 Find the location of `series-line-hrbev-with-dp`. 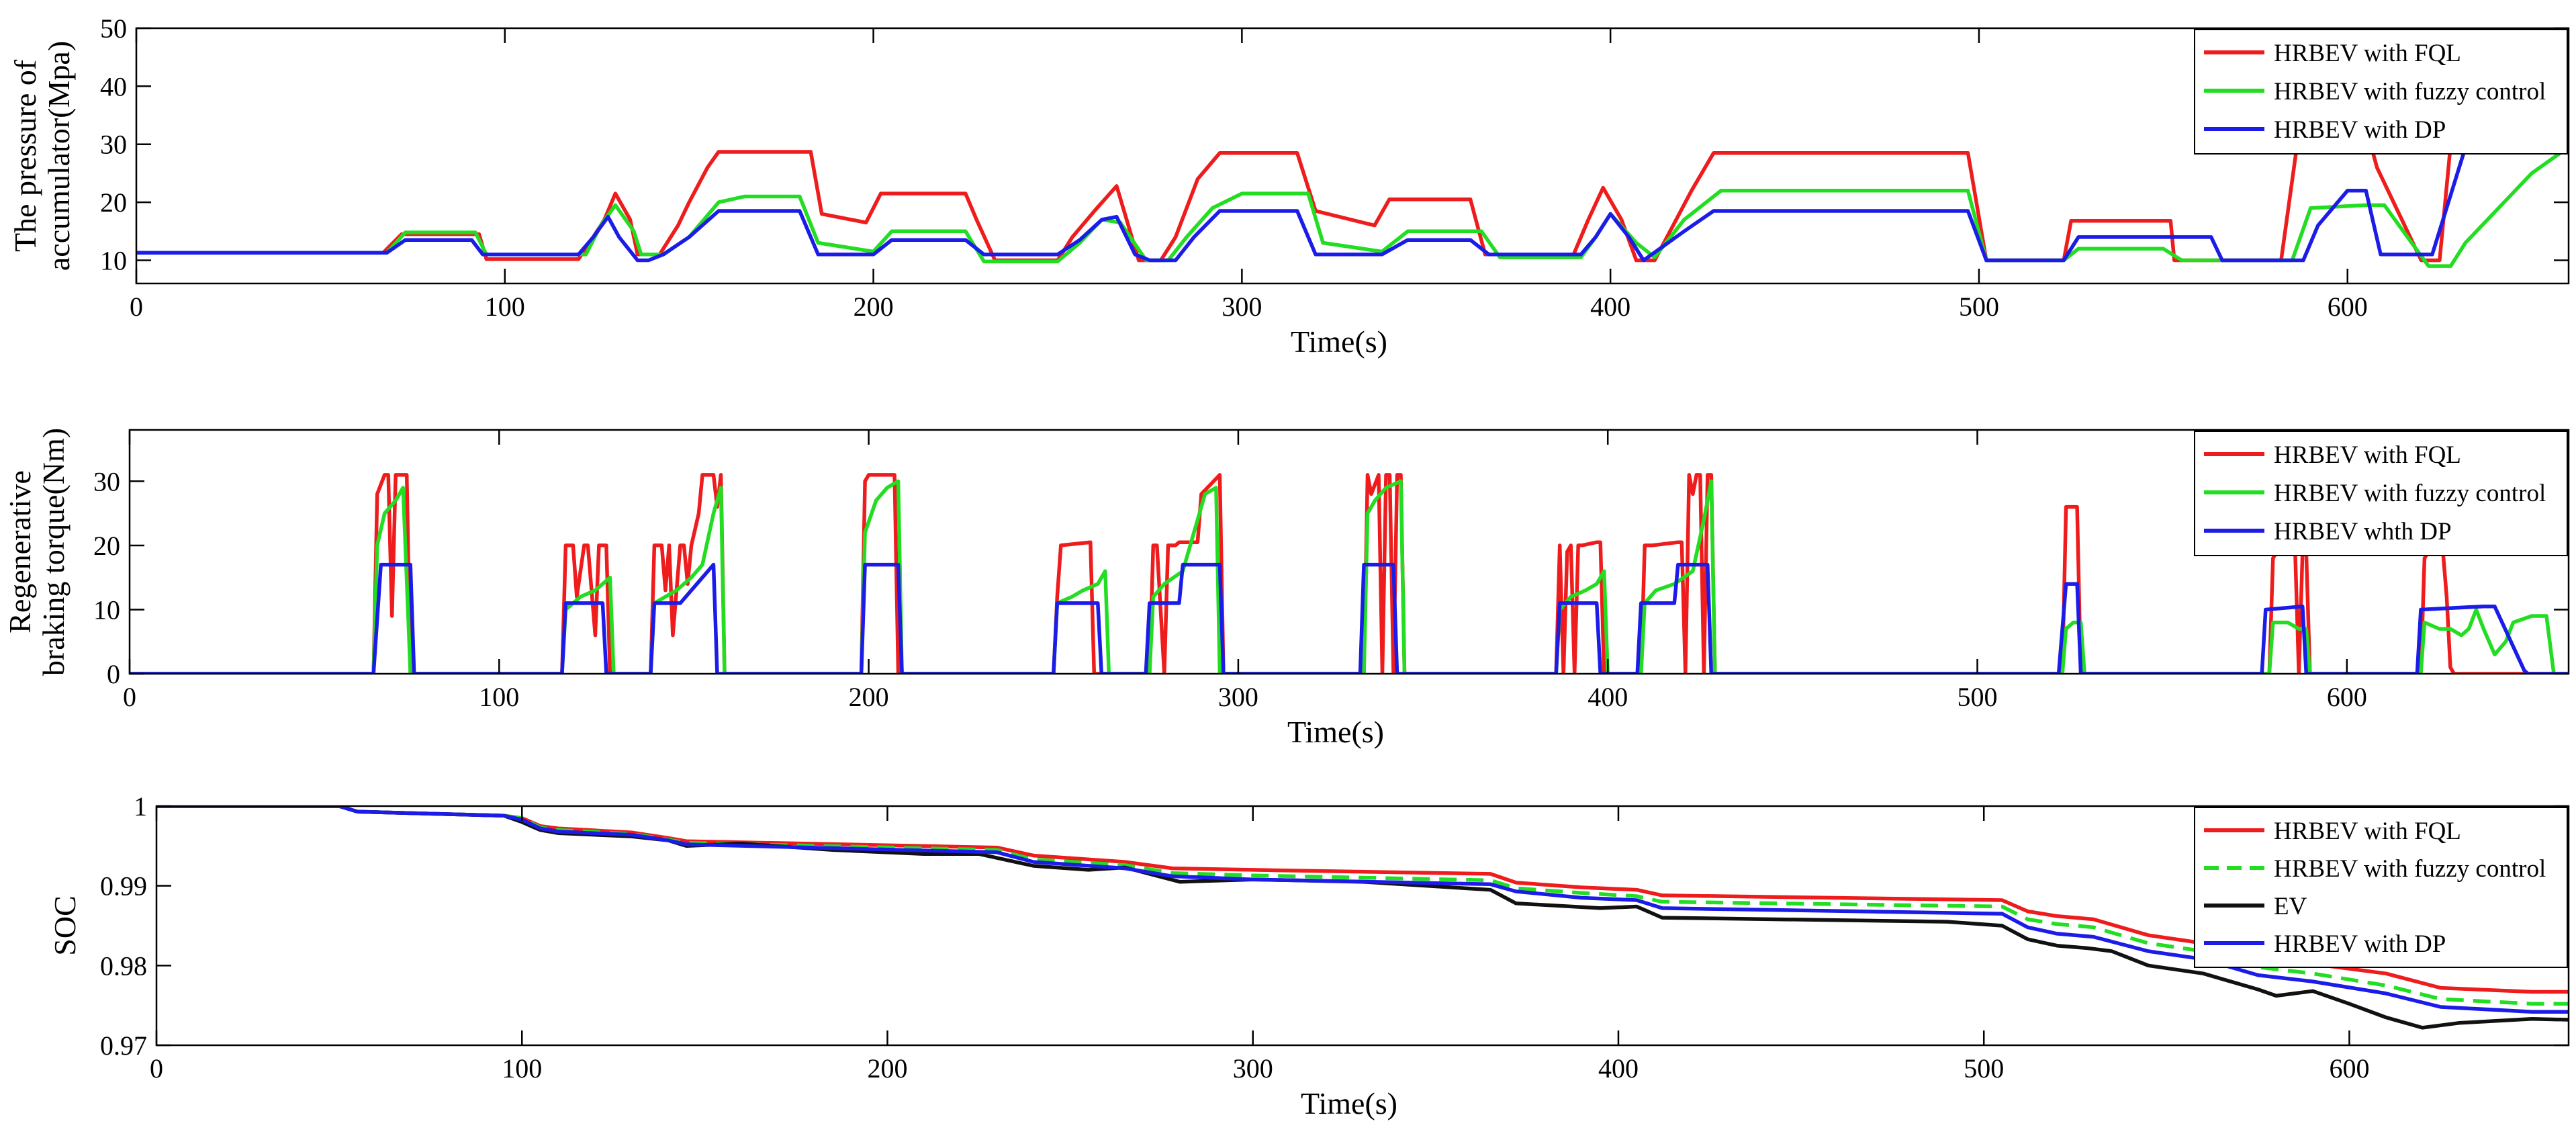

series-line-hrbev-with-dp is located at coordinates (1352, 198).